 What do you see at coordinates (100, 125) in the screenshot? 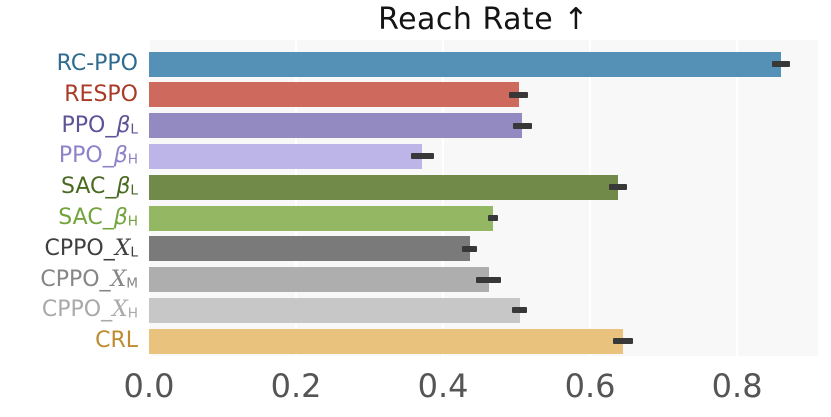
I see `y-axis-label: PPO_βL` at bounding box center [100, 125].